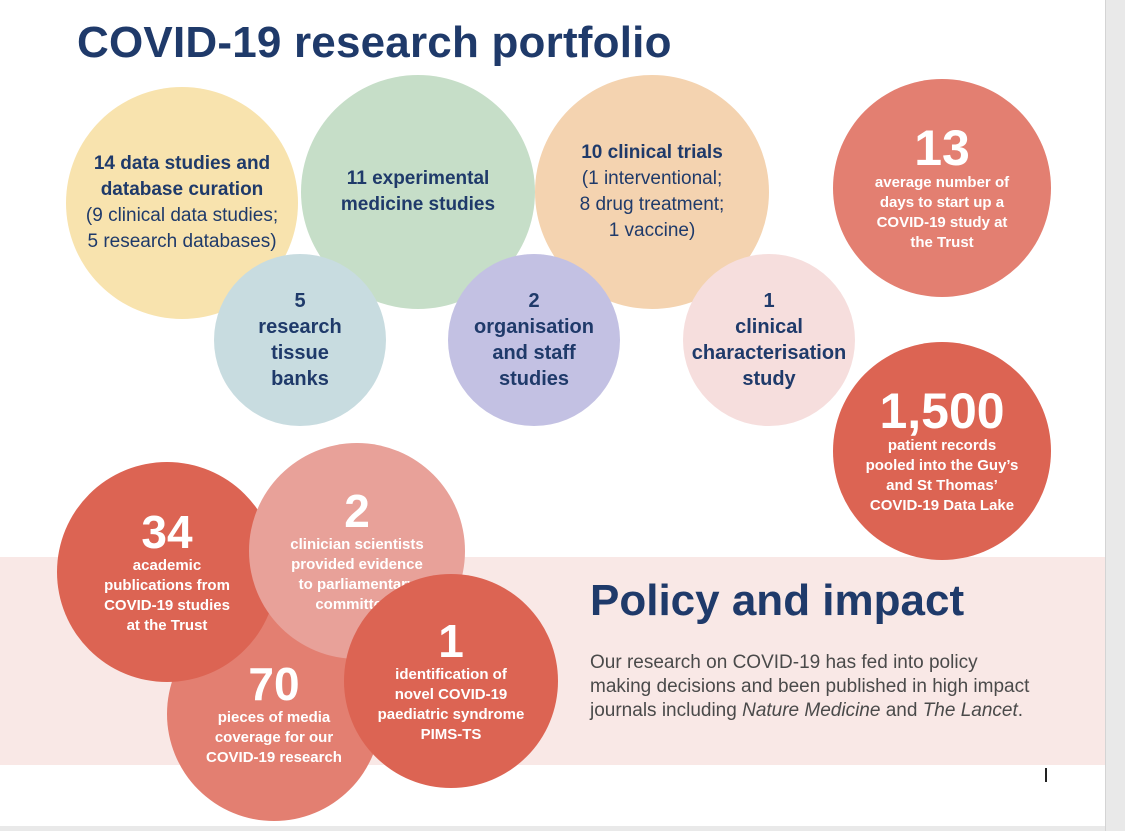 The height and width of the screenshot is (831, 1125). I want to click on tissue-banks-line3: tissue, so click(300, 353).